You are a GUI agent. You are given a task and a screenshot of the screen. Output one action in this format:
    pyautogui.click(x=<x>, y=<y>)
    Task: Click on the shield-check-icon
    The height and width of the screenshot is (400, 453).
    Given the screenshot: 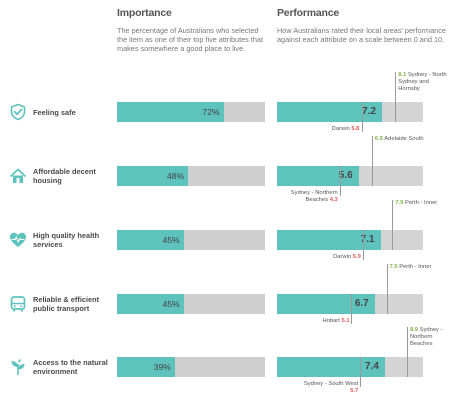 What is the action you would take?
    pyautogui.click(x=18, y=112)
    